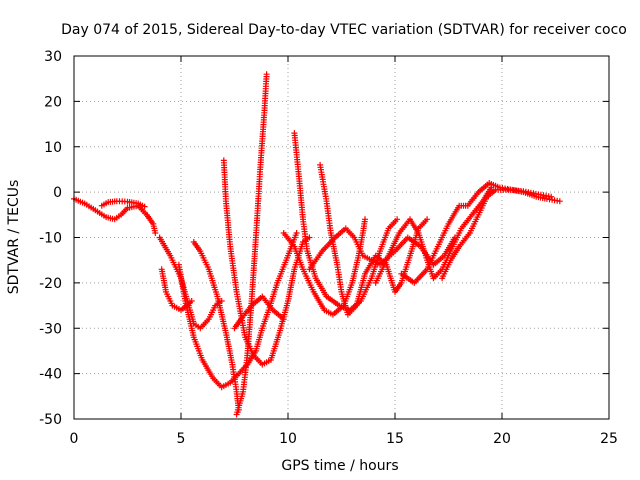  What do you see at coordinates (288, 439) in the screenshot?
I see `x-tick-label: 10` at bounding box center [288, 439].